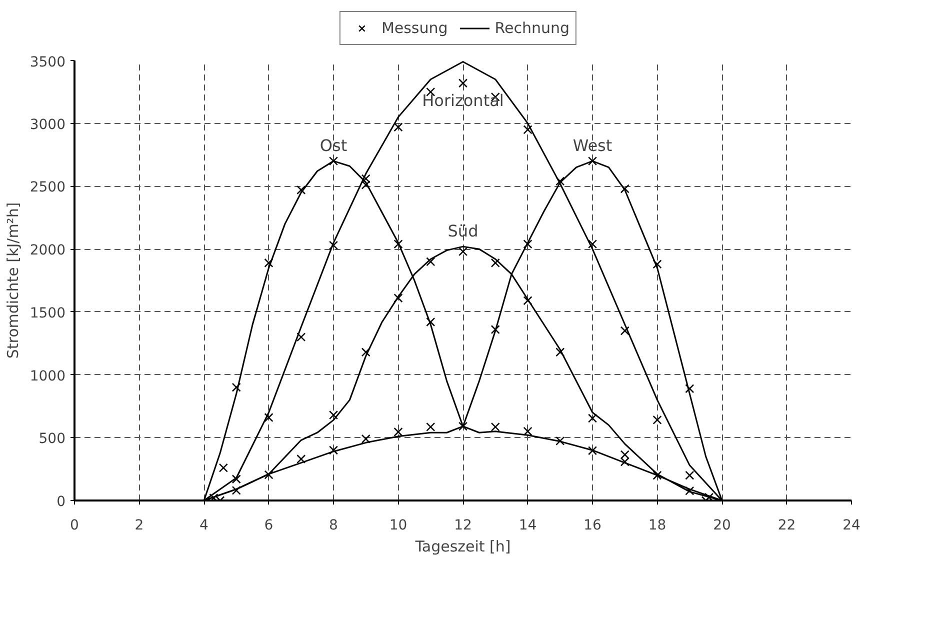 The width and height of the screenshot is (925, 619). What do you see at coordinates (48, 188) in the screenshot?
I see `y-tick-label: 2500` at bounding box center [48, 188].